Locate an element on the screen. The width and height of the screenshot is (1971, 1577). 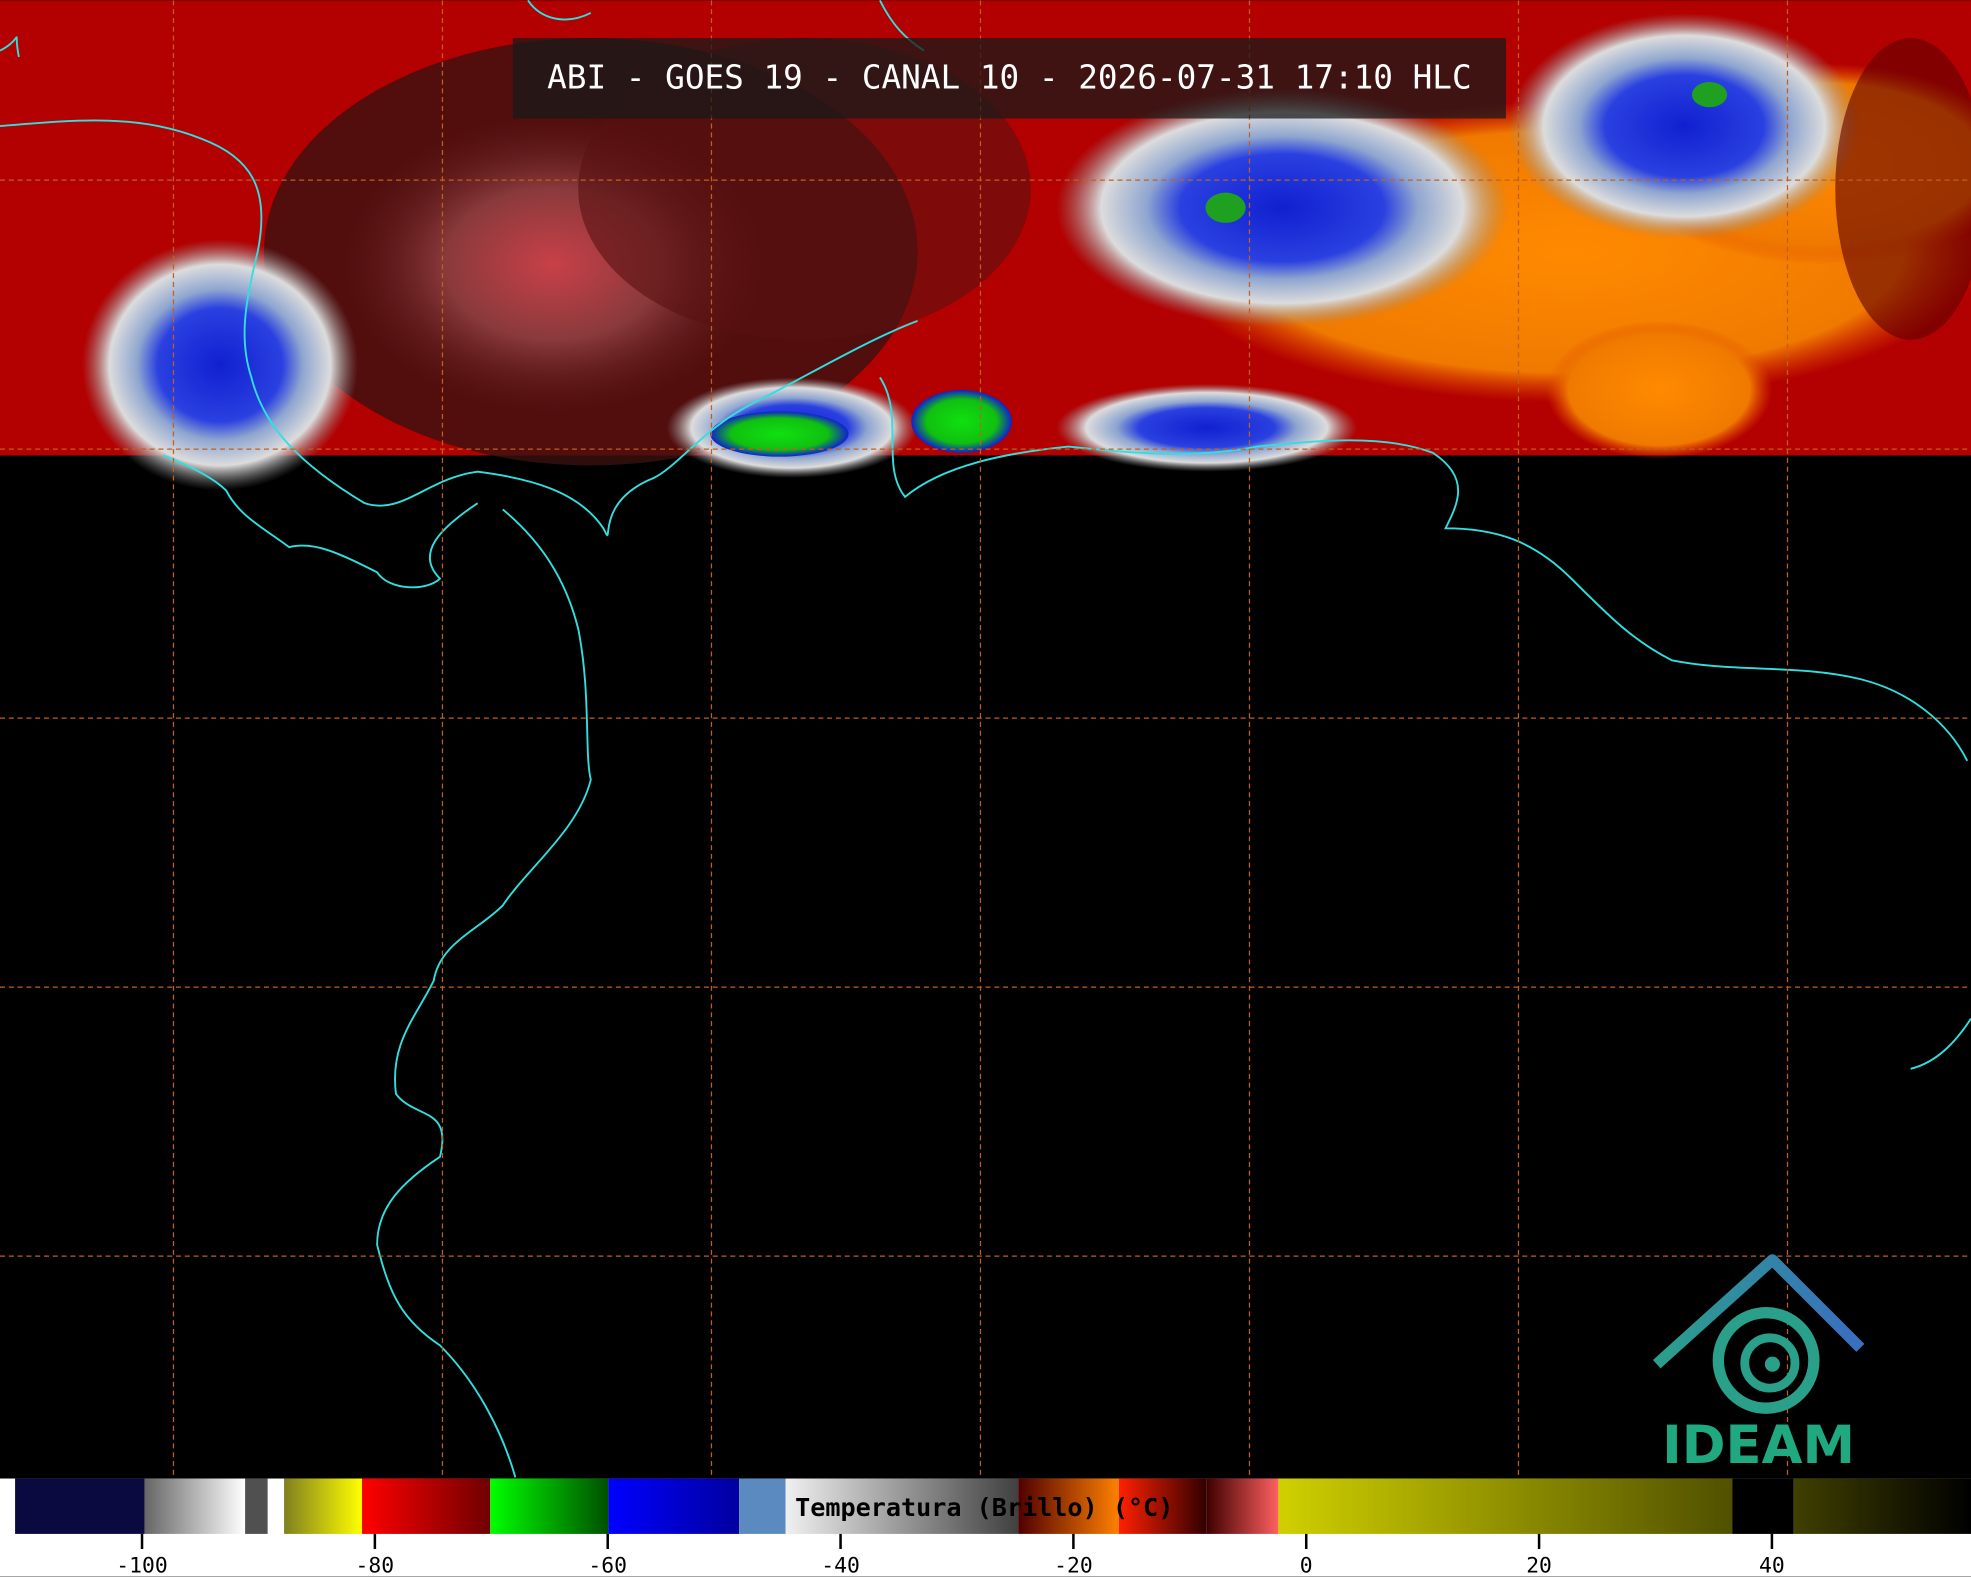
colorbar-label: Temperatura (Brillo) (°C) is located at coordinates (984, 1507).